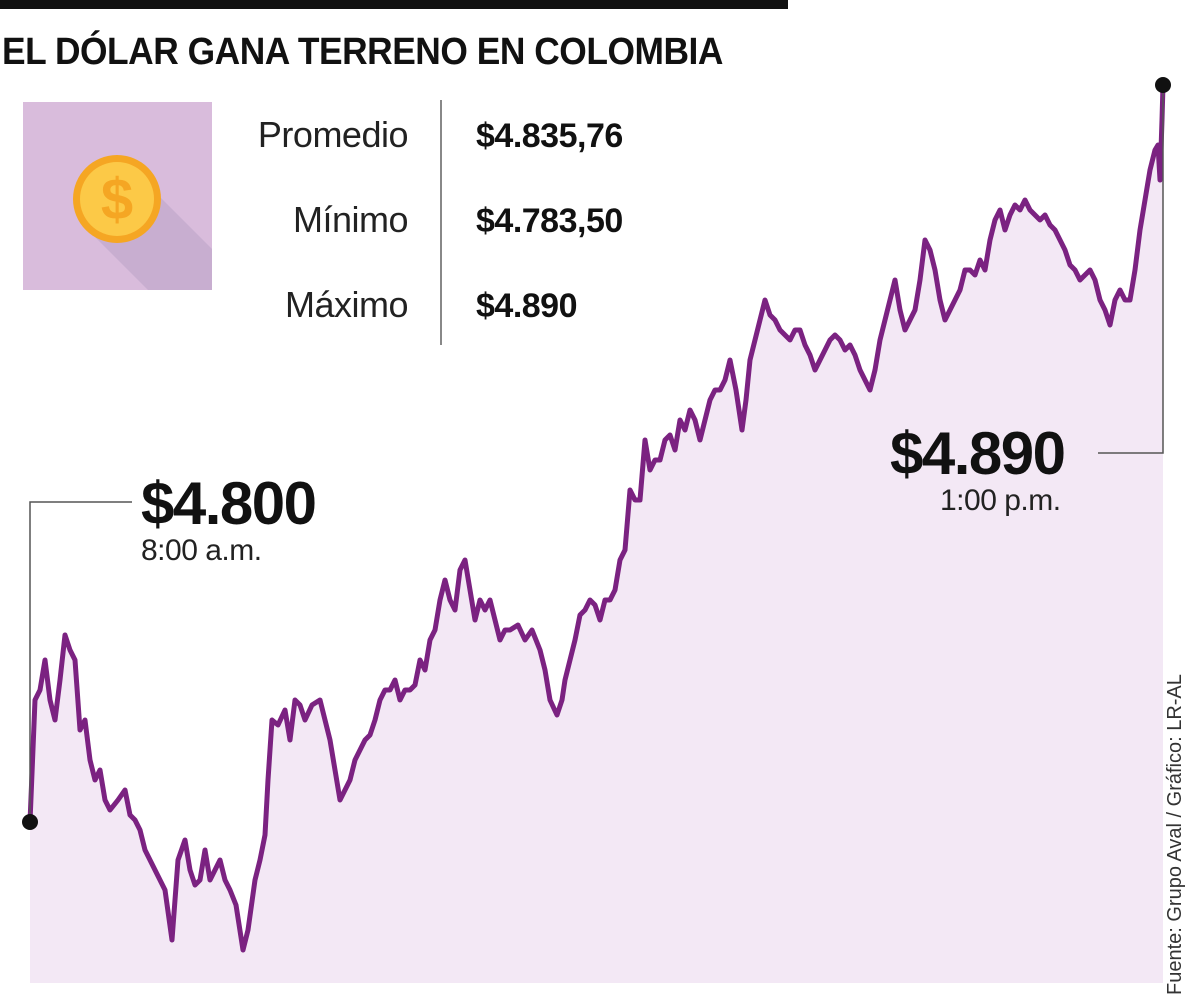  Describe the element at coordinates (229, 503) in the screenshot. I see `start-callout-value: $4.800` at that location.